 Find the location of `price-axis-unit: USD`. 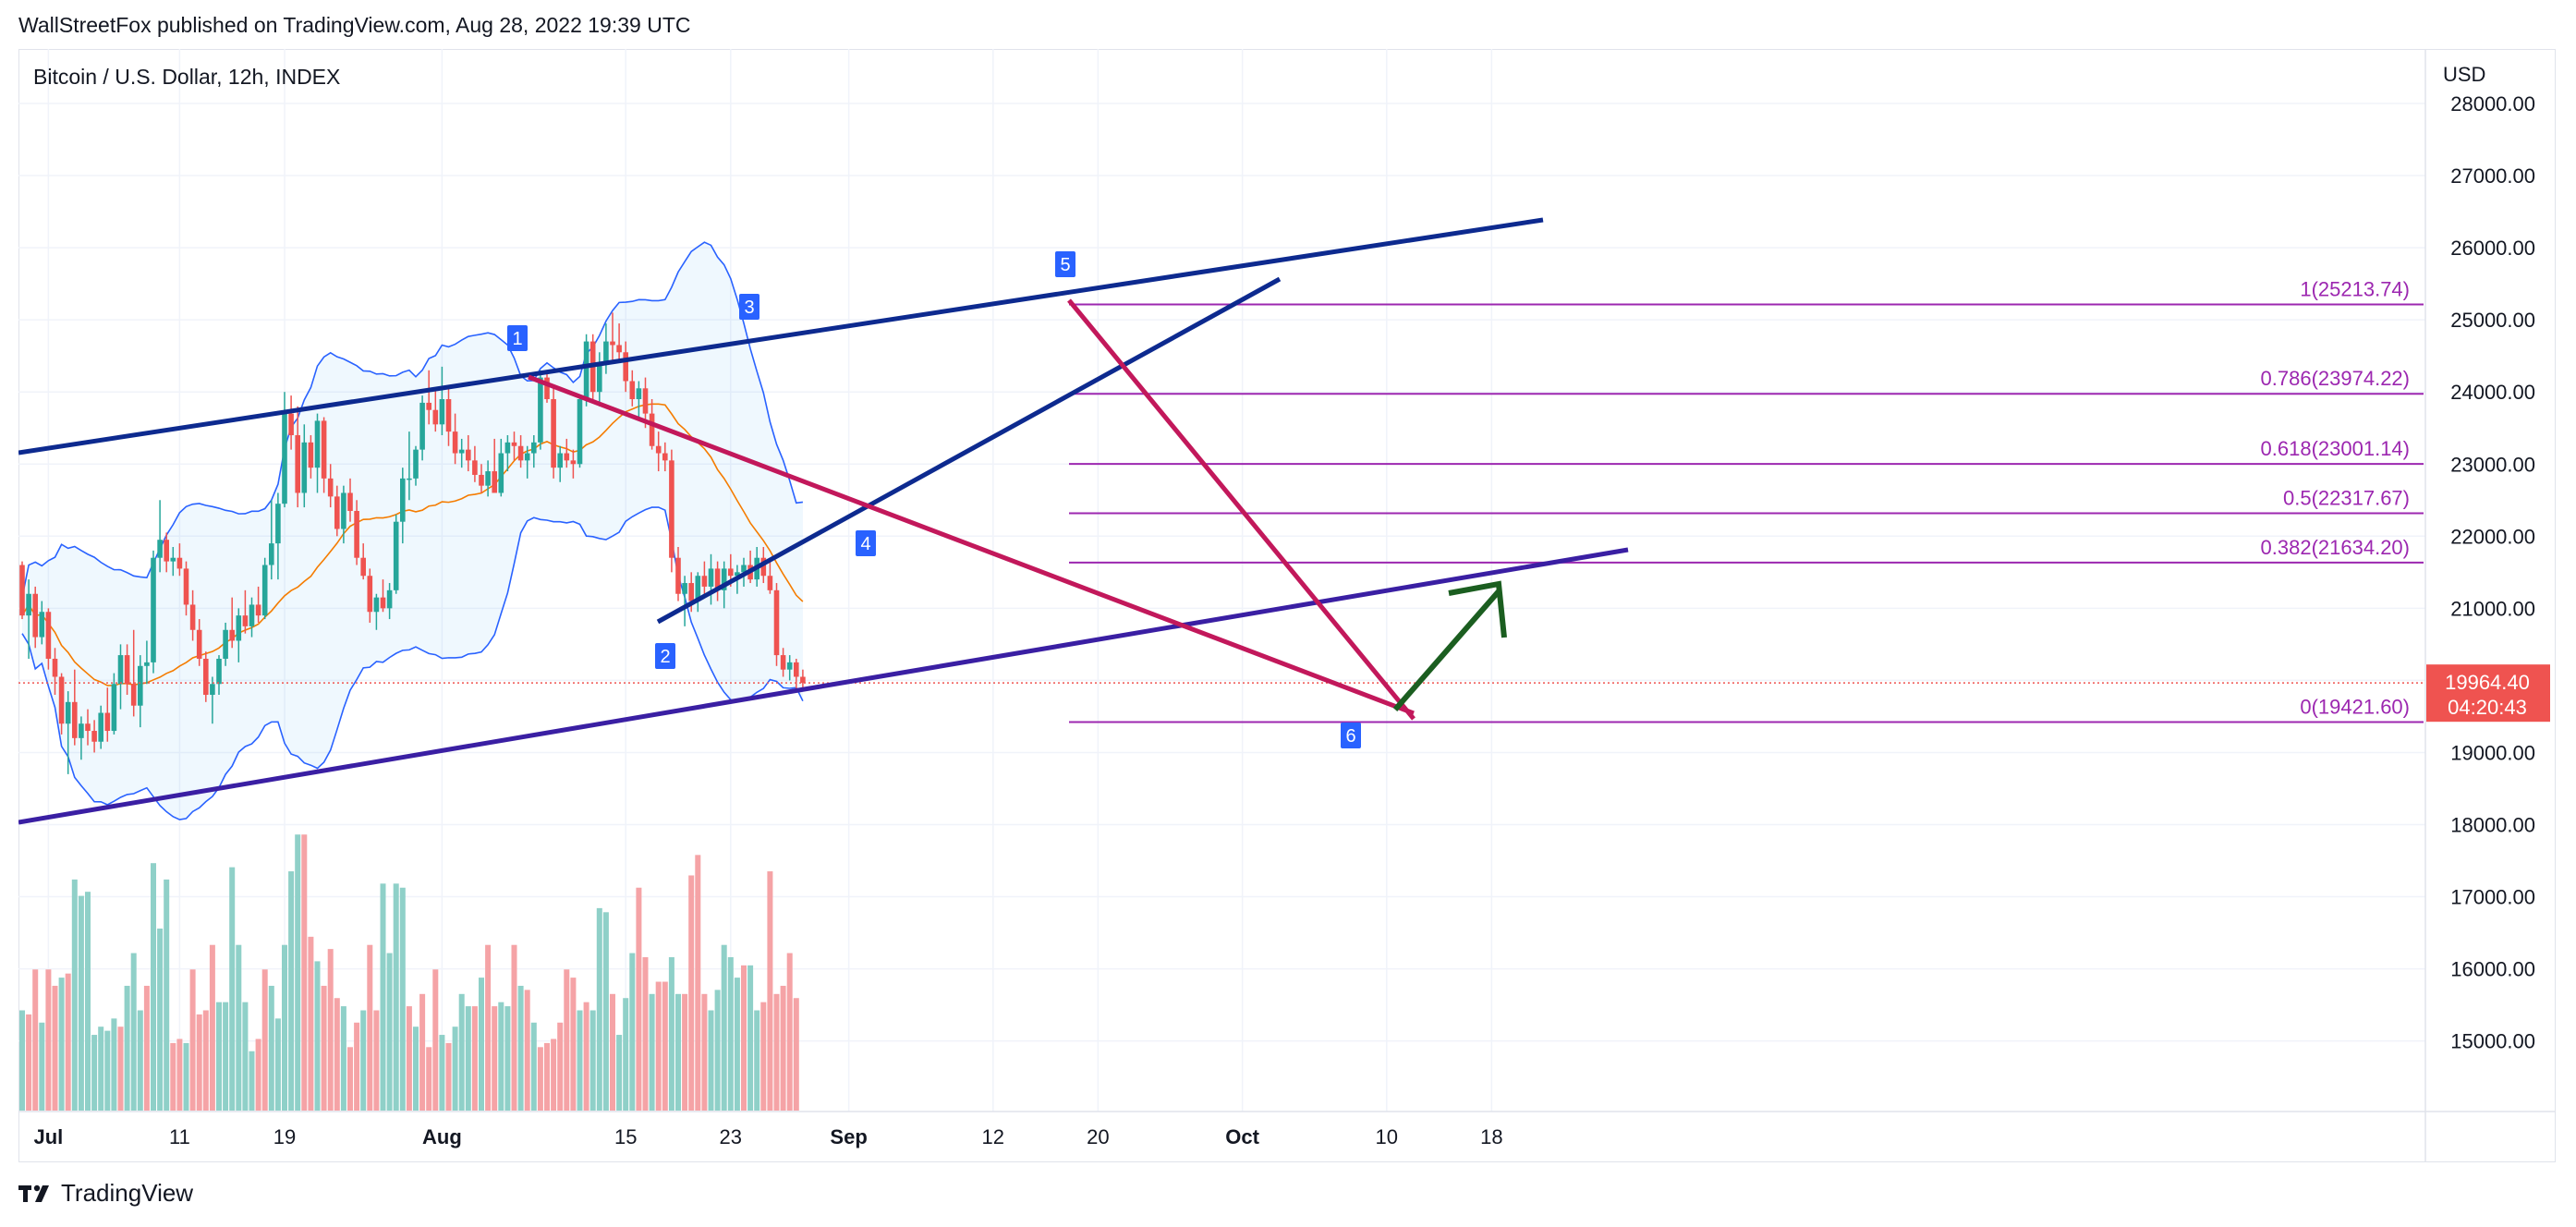

price-axis-unit: USD is located at coordinates (2464, 75).